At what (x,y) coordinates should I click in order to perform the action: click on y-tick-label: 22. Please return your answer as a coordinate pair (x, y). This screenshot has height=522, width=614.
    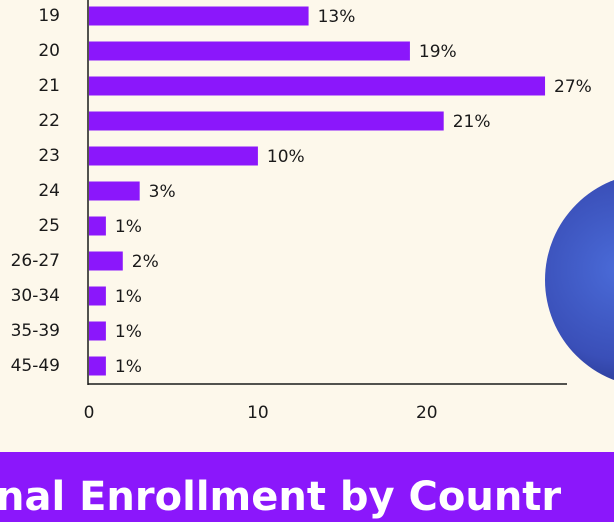
    Looking at the image, I should click on (49, 121).